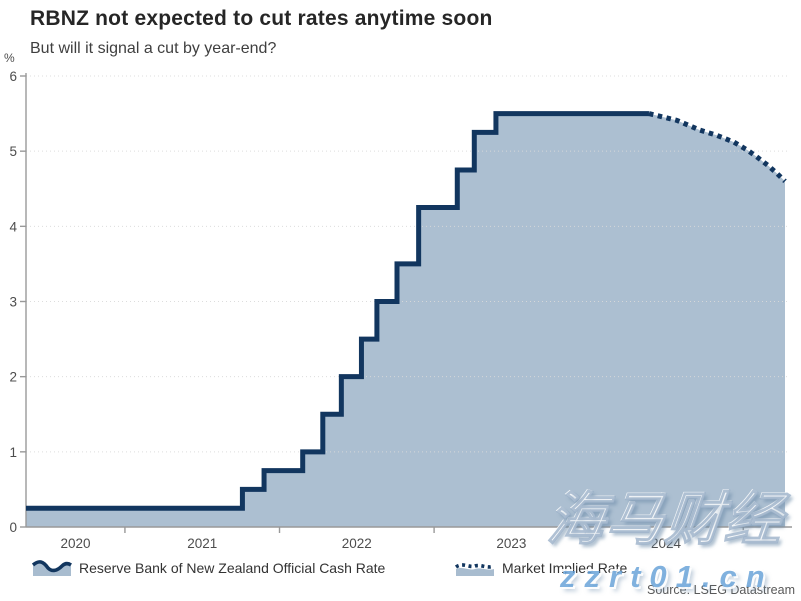 Image resolution: width=801 pixels, height=601 pixels. Describe the element at coordinates (565, 568) in the screenshot. I see `legend-label-market-implied-rate: Market Implied Rate` at that location.